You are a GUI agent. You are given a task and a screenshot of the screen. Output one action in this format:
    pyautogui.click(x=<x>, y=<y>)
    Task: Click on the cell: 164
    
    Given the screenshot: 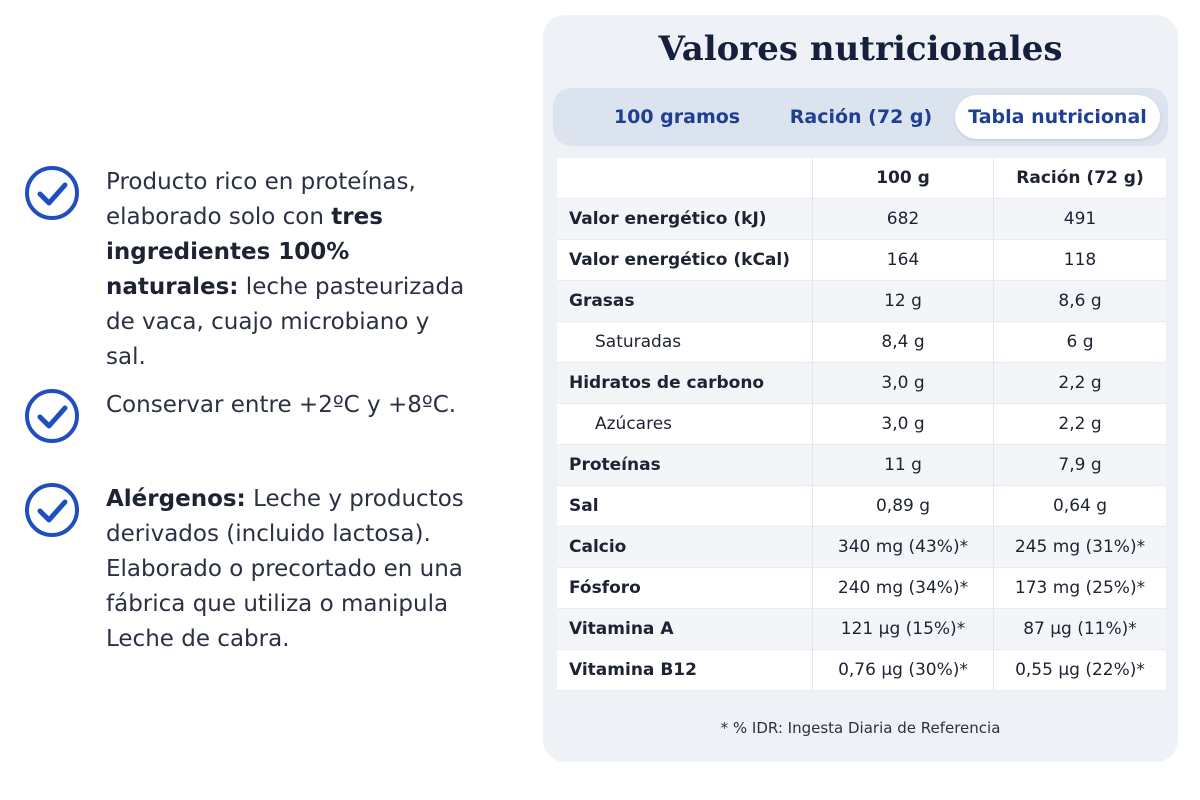 What is the action you would take?
    pyautogui.click(x=903, y=260)
    